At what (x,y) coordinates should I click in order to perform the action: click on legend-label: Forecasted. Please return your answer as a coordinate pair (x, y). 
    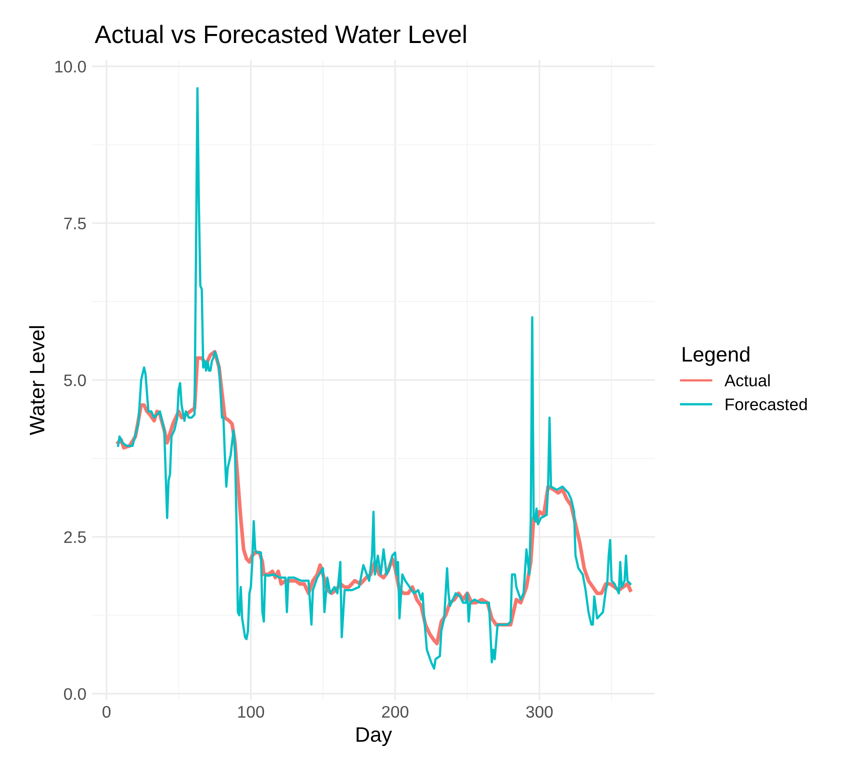
    Looking at the image, I should click on (766, 404).